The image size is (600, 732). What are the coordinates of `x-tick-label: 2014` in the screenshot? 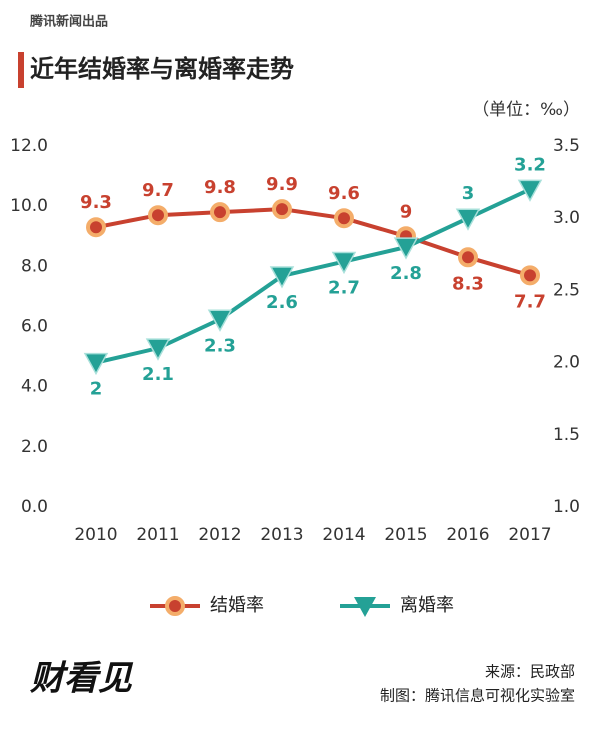 It's located at (343, 535).